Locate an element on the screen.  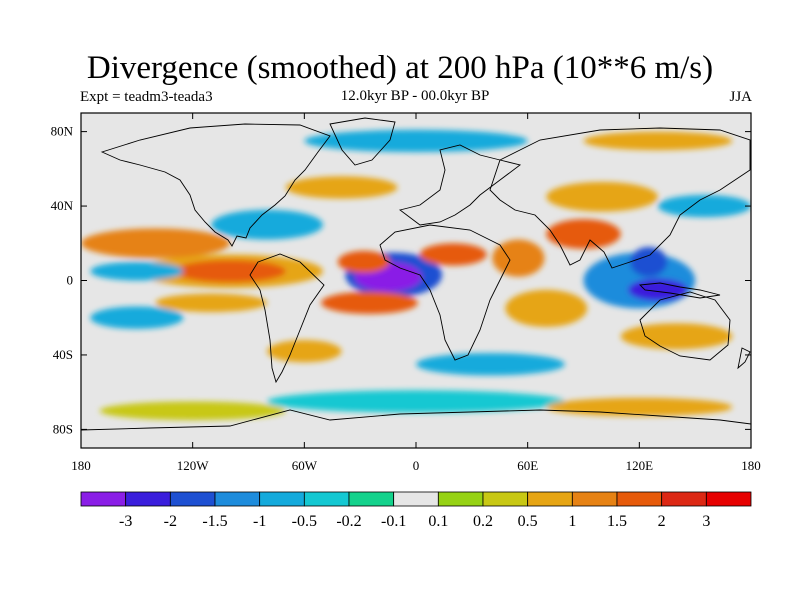
colorbar-label: 1.5 is located at coordinates (617, 521).